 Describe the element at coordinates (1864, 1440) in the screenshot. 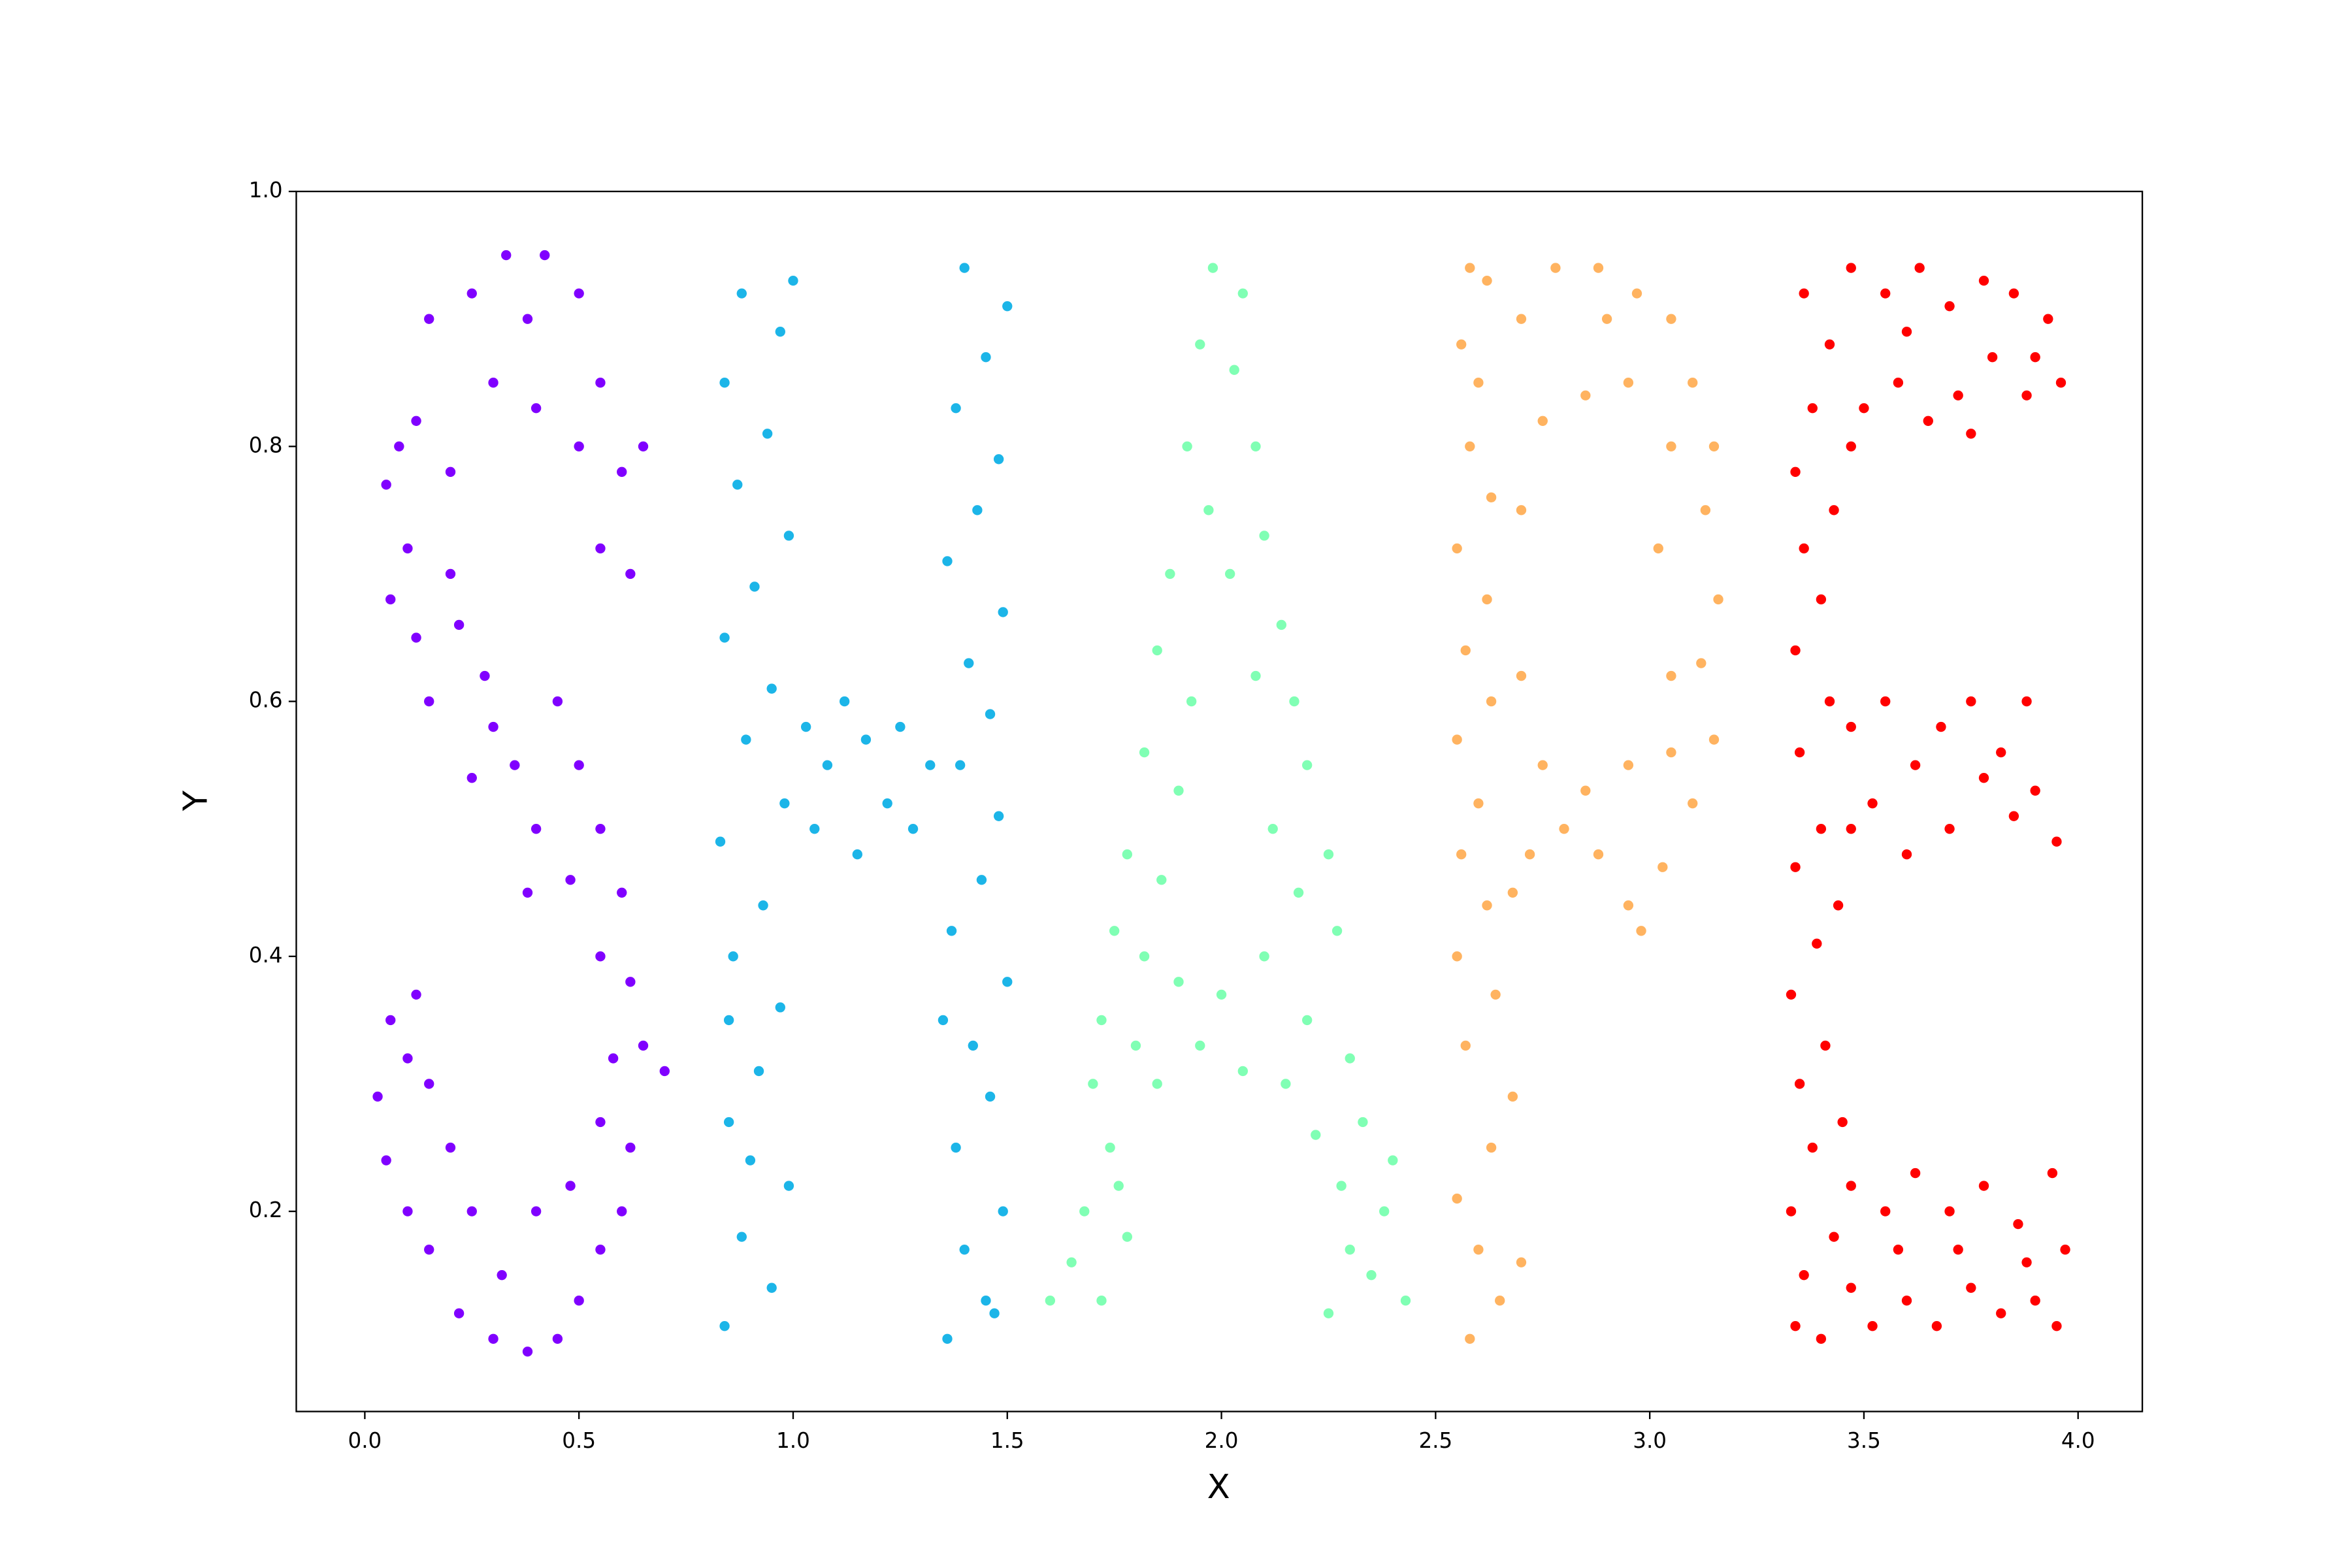

I see `x-tick-label: 3.5` at that location.